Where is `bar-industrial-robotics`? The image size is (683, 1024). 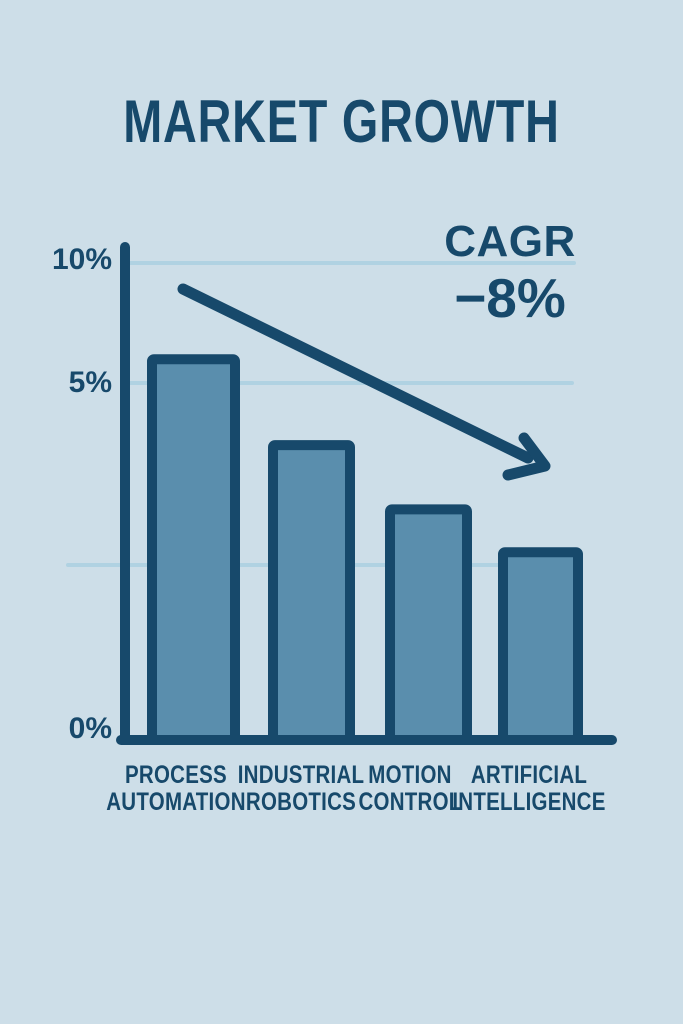 bar-industrial-robotics is located at coordinates (311, 592).